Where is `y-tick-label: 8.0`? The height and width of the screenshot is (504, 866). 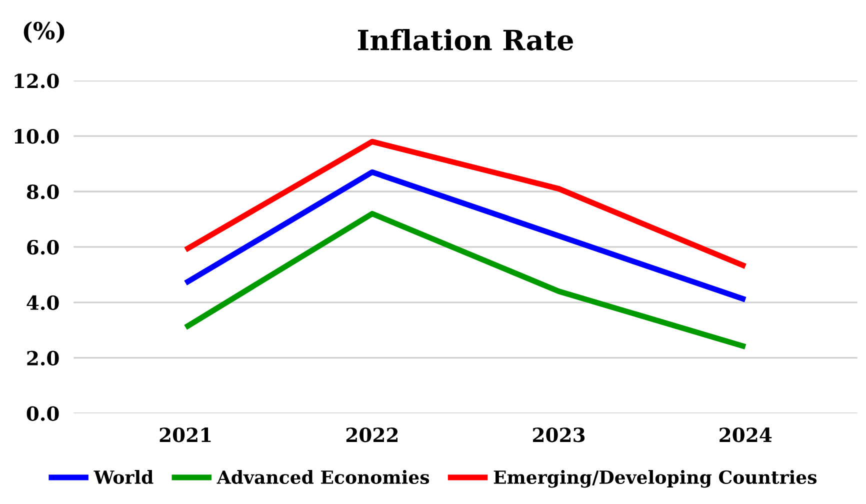
y-tick-label: 8.0 is located at coordinates (42, 192).